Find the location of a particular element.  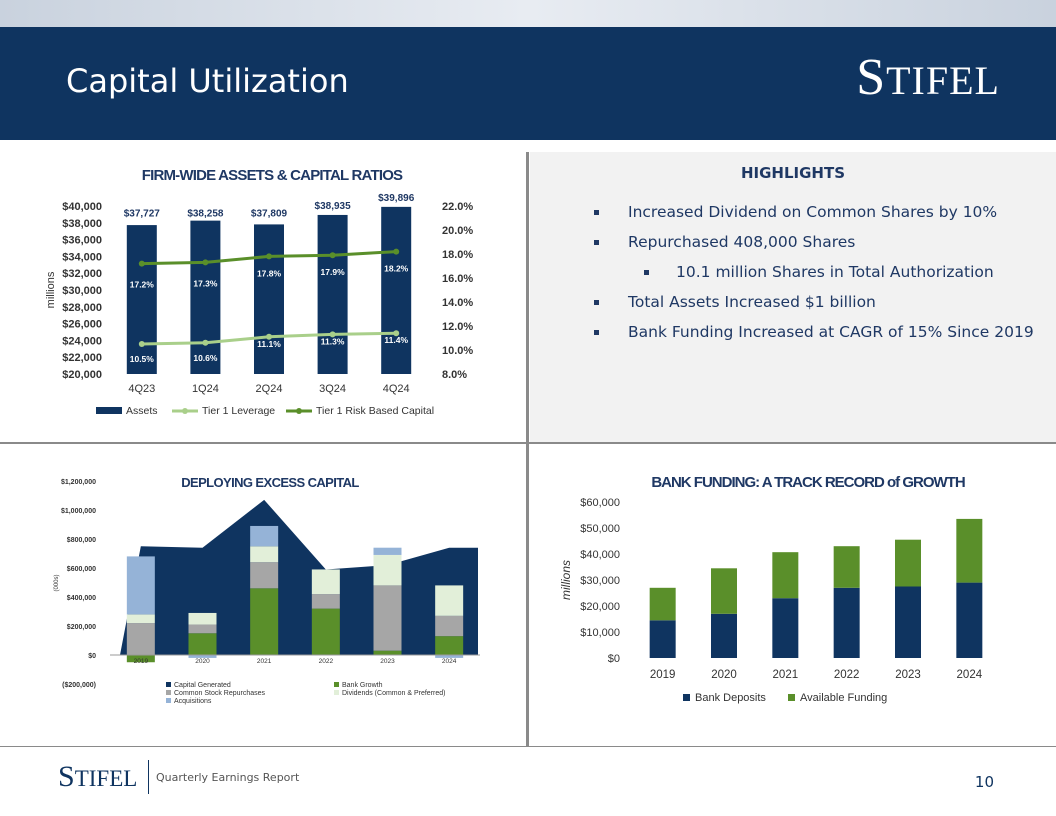

footer-logo: STIFEL is located at coordinates (97, 777).